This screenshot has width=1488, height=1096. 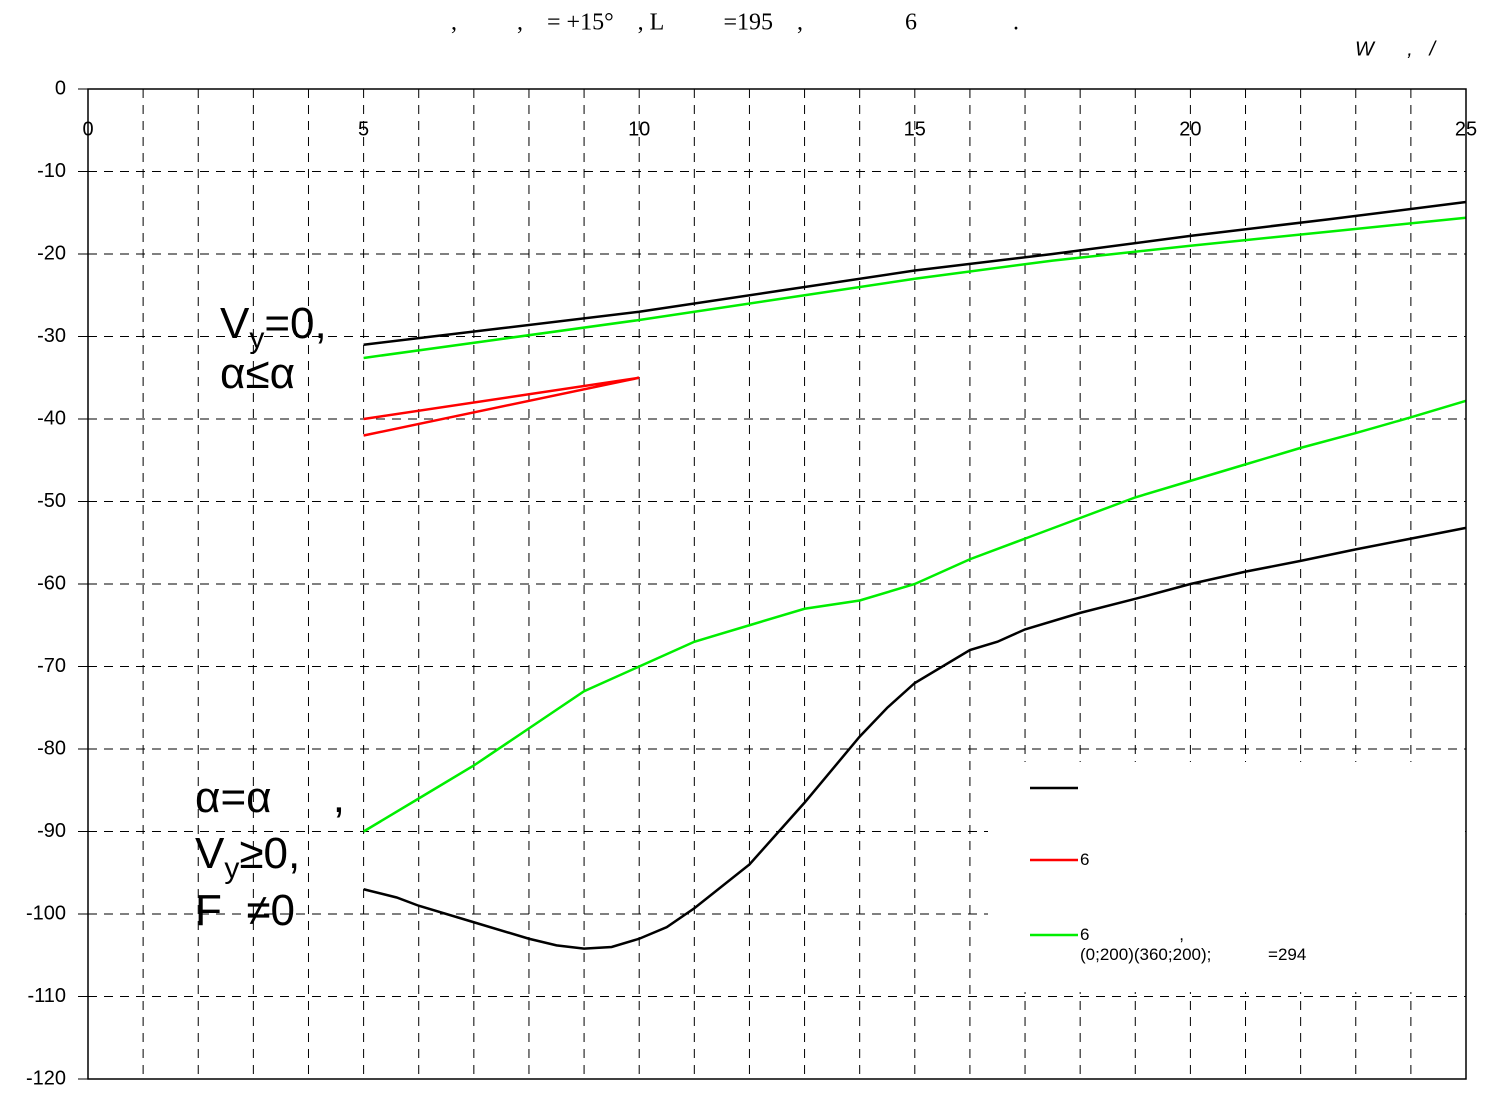 I want to click on y-tick-label: -30, so click(x=51, y=336).